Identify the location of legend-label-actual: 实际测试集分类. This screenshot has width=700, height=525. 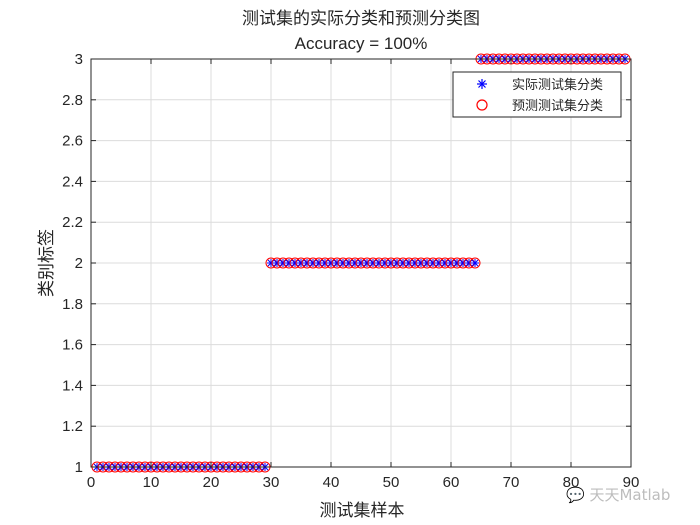
(557, 85).